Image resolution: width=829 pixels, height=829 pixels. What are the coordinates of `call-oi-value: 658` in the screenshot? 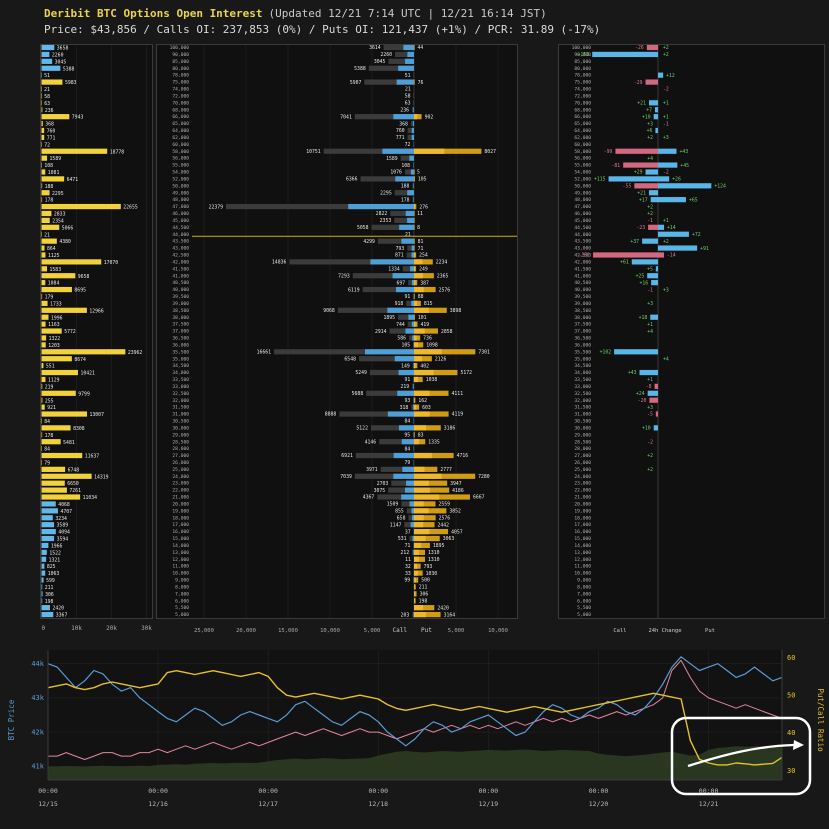 It's located at (401, 518).